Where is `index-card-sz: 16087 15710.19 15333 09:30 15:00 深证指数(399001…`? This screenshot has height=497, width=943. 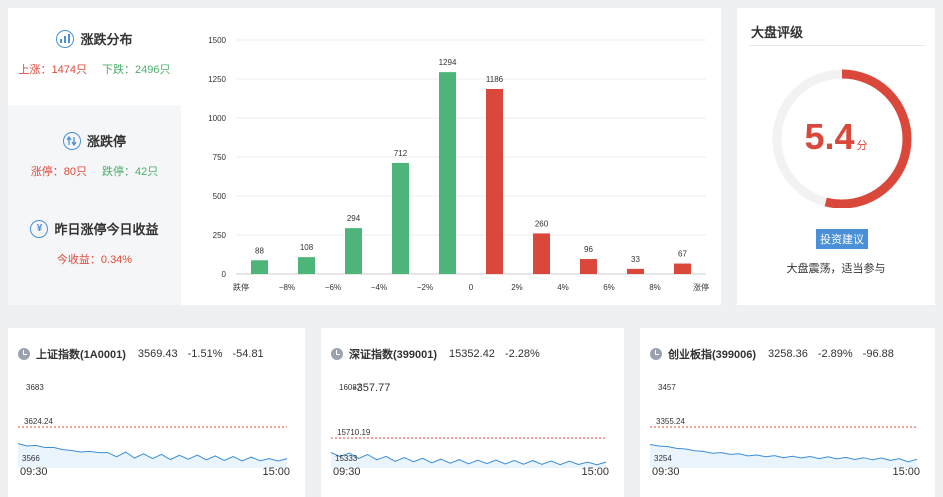 index-card-sz: 16087 15710.19 15333 09:30 15:00 深证指数(399001… is located at coordinates (472, 412).